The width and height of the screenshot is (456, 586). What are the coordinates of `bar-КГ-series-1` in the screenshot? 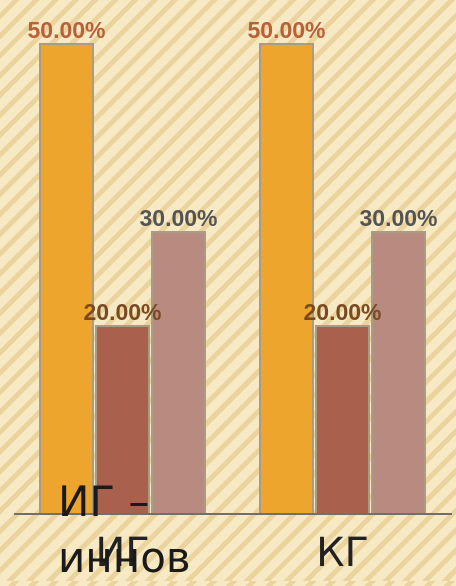 It's located at (286, 279).